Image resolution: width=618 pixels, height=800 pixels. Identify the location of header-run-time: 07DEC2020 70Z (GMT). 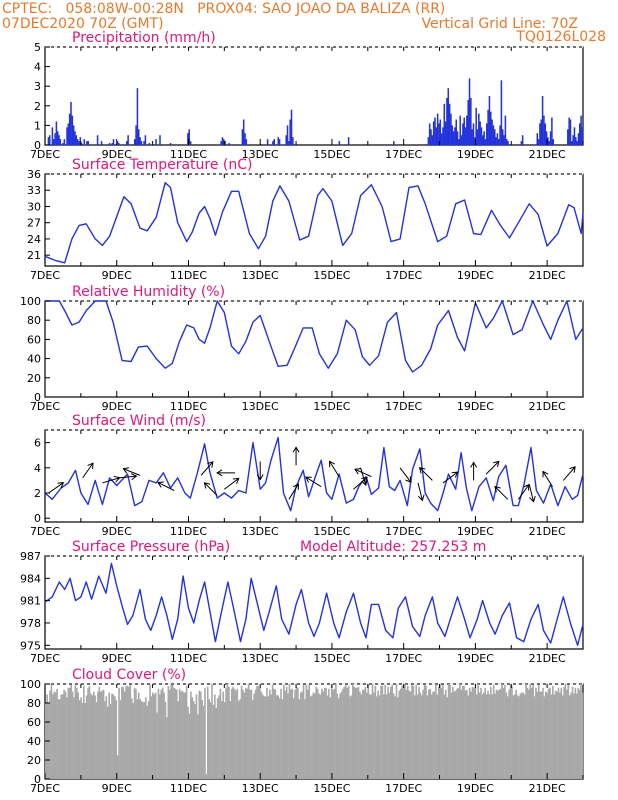
(83, 24).